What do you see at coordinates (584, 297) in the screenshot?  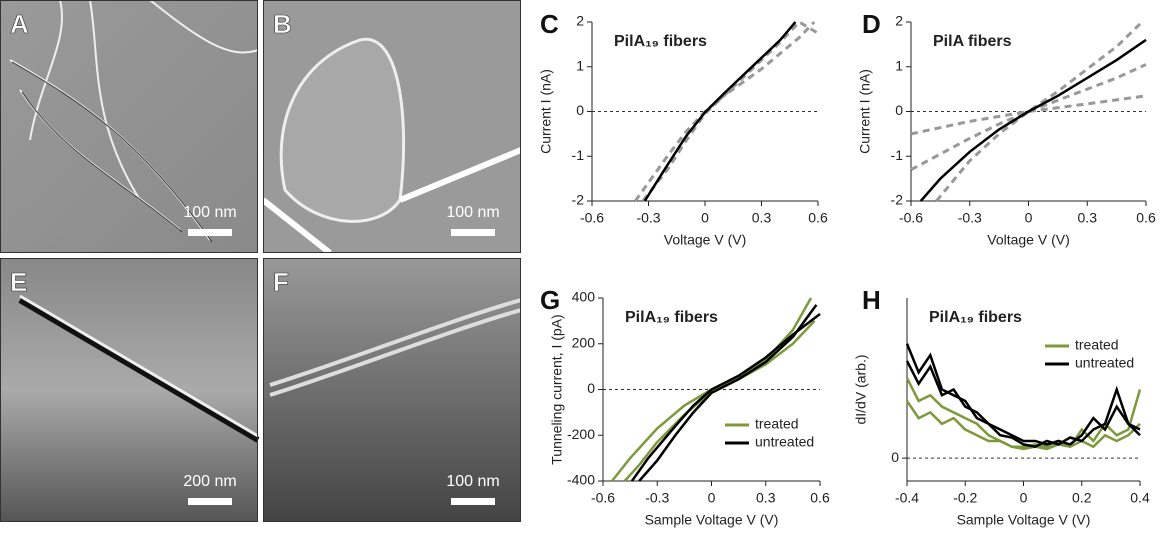 I see `y-tick-label: 400` at bounding box center [584, 297].